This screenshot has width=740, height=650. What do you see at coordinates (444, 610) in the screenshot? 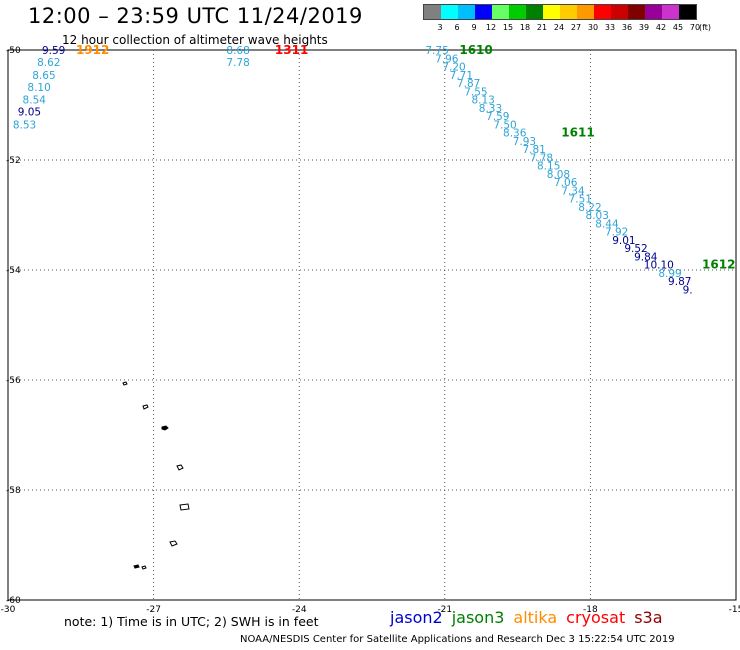
I see `x-tick-label: -21` at bounding box center [444, 610].